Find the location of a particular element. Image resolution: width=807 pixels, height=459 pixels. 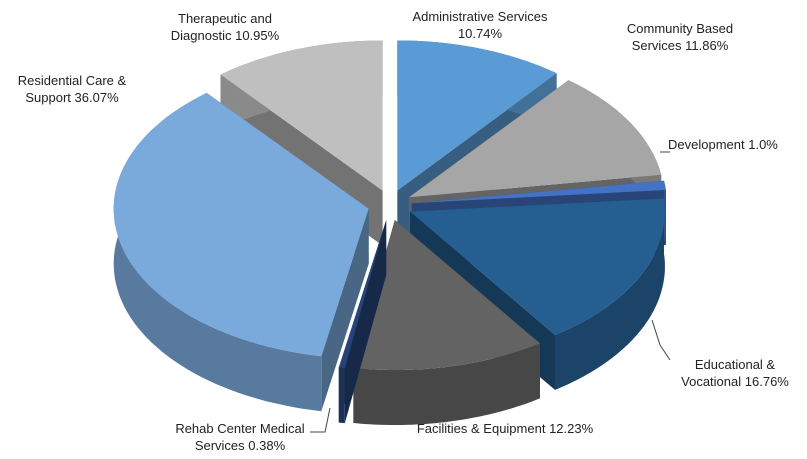

slice-label: Rehab Center Medical Services 0.38% is located at coordinates (240, 437).